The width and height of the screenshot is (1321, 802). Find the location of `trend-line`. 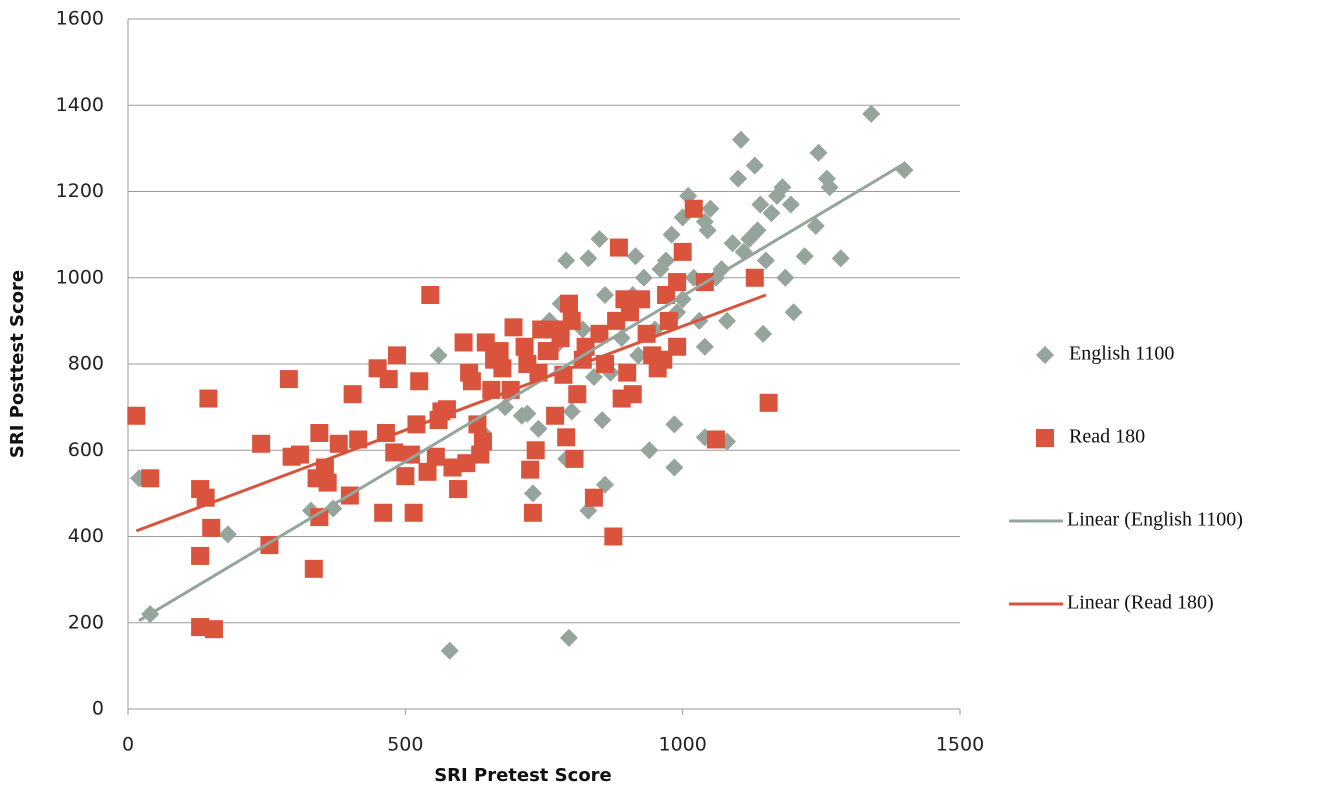

trend-line is located at coordinates (451, 413).